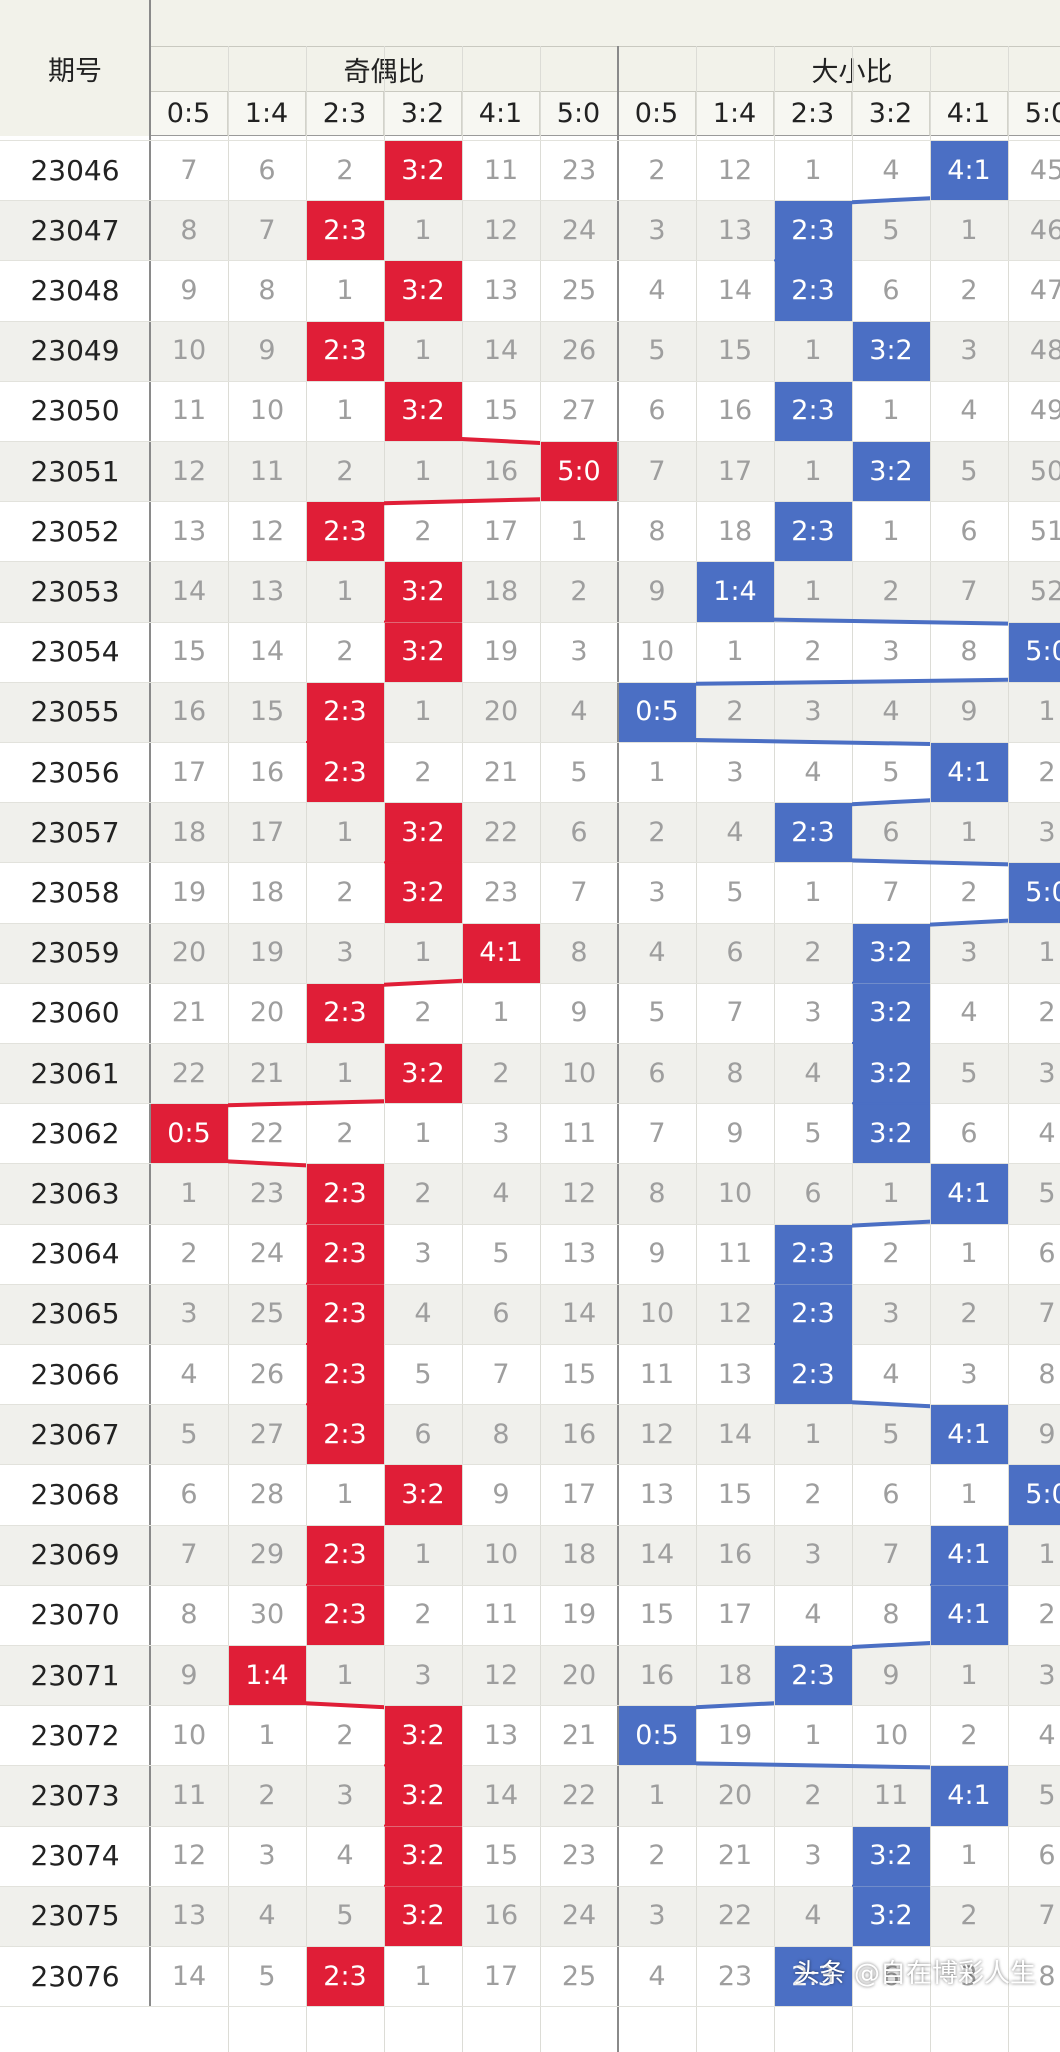 This screenshot has width=1060, height=2052. Describe the element at coordinates (530, 1976) in the screenshot. I see `table-row: 23076 14 5 2:3 1 17 25 4 23 2:3 6 3 8` at that location.